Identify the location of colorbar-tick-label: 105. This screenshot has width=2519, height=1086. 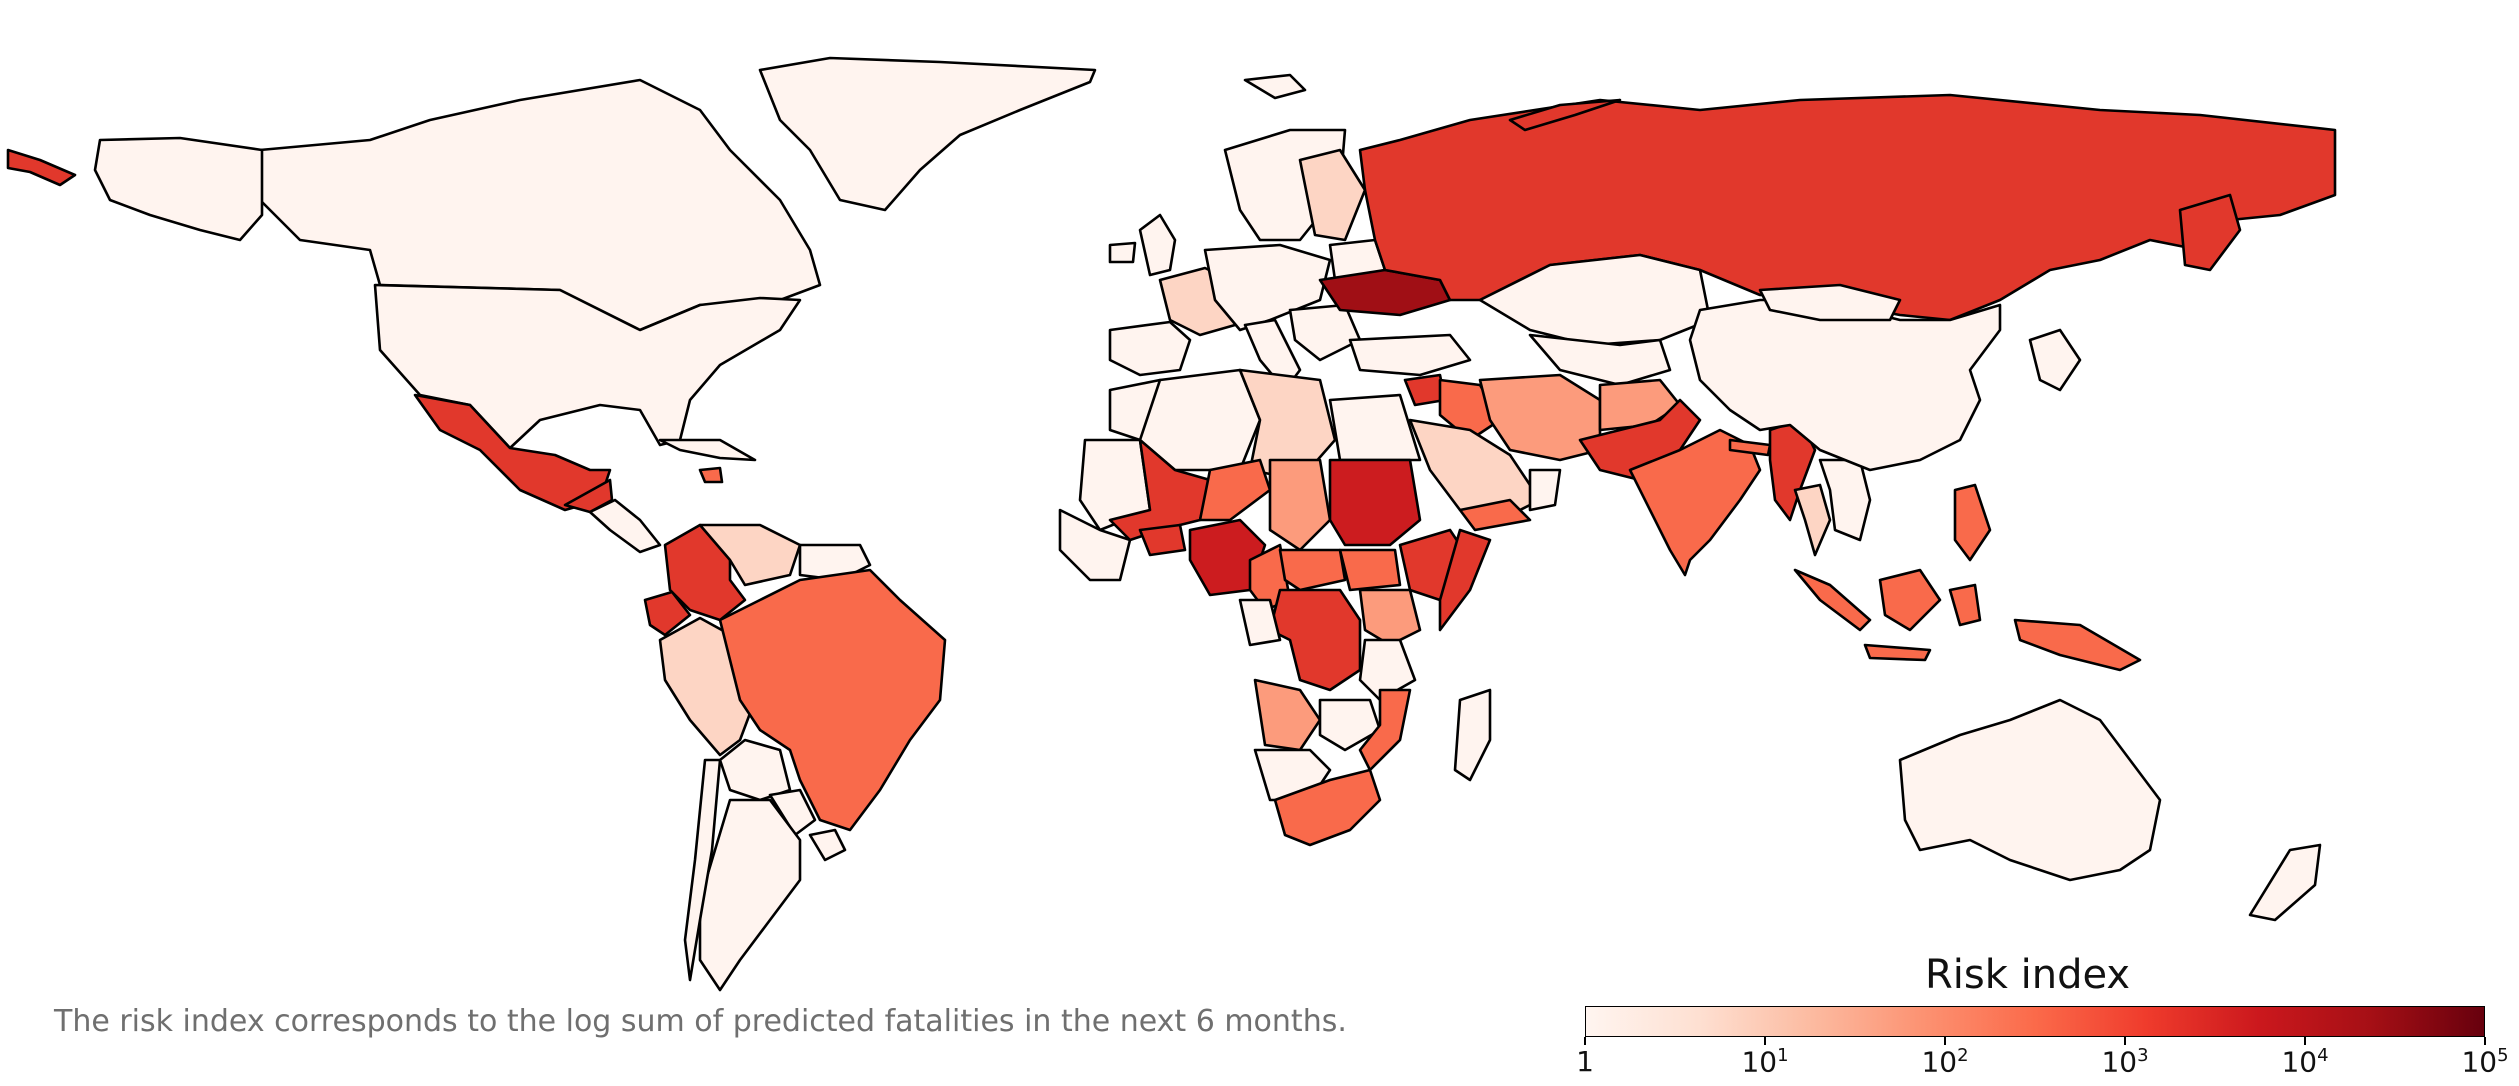
(2485, 1062).